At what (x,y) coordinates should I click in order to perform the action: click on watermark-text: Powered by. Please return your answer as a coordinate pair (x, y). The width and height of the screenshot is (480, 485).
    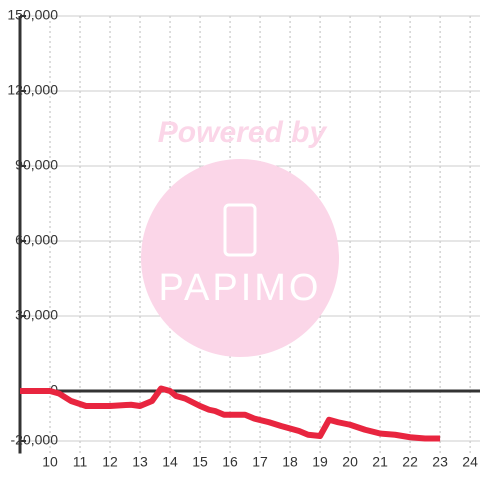
    Looking at the image, I should click on (243, 132).